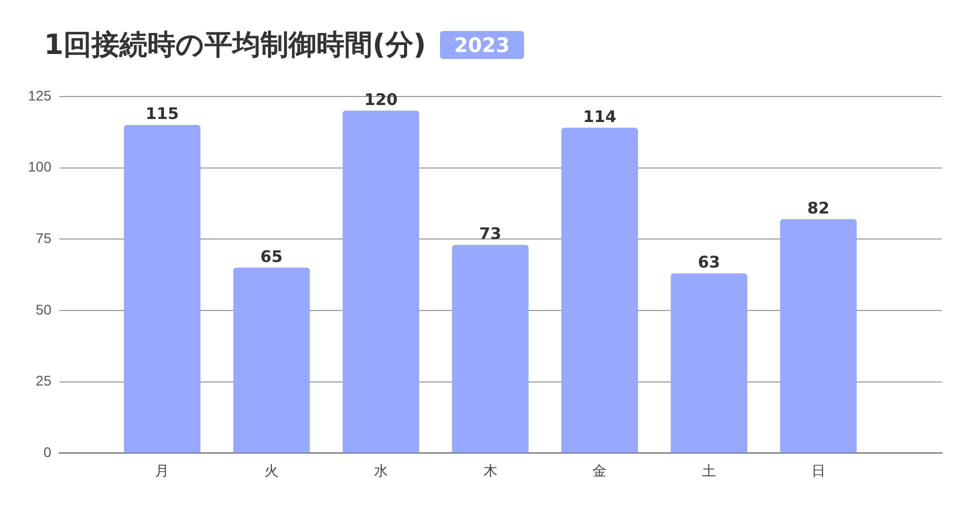  What do you see at coordinates (381, 470) in the screenshot?
I see `x-tick-label: 水` at bounding box center [381, 470].